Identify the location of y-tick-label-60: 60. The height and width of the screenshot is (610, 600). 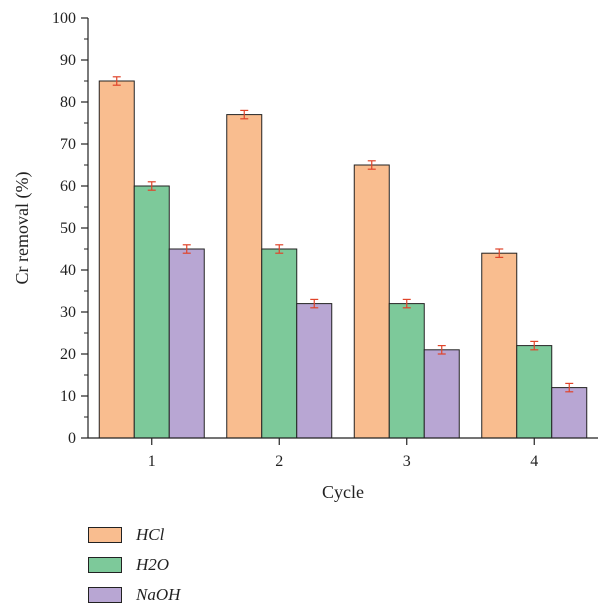
(68, 186).